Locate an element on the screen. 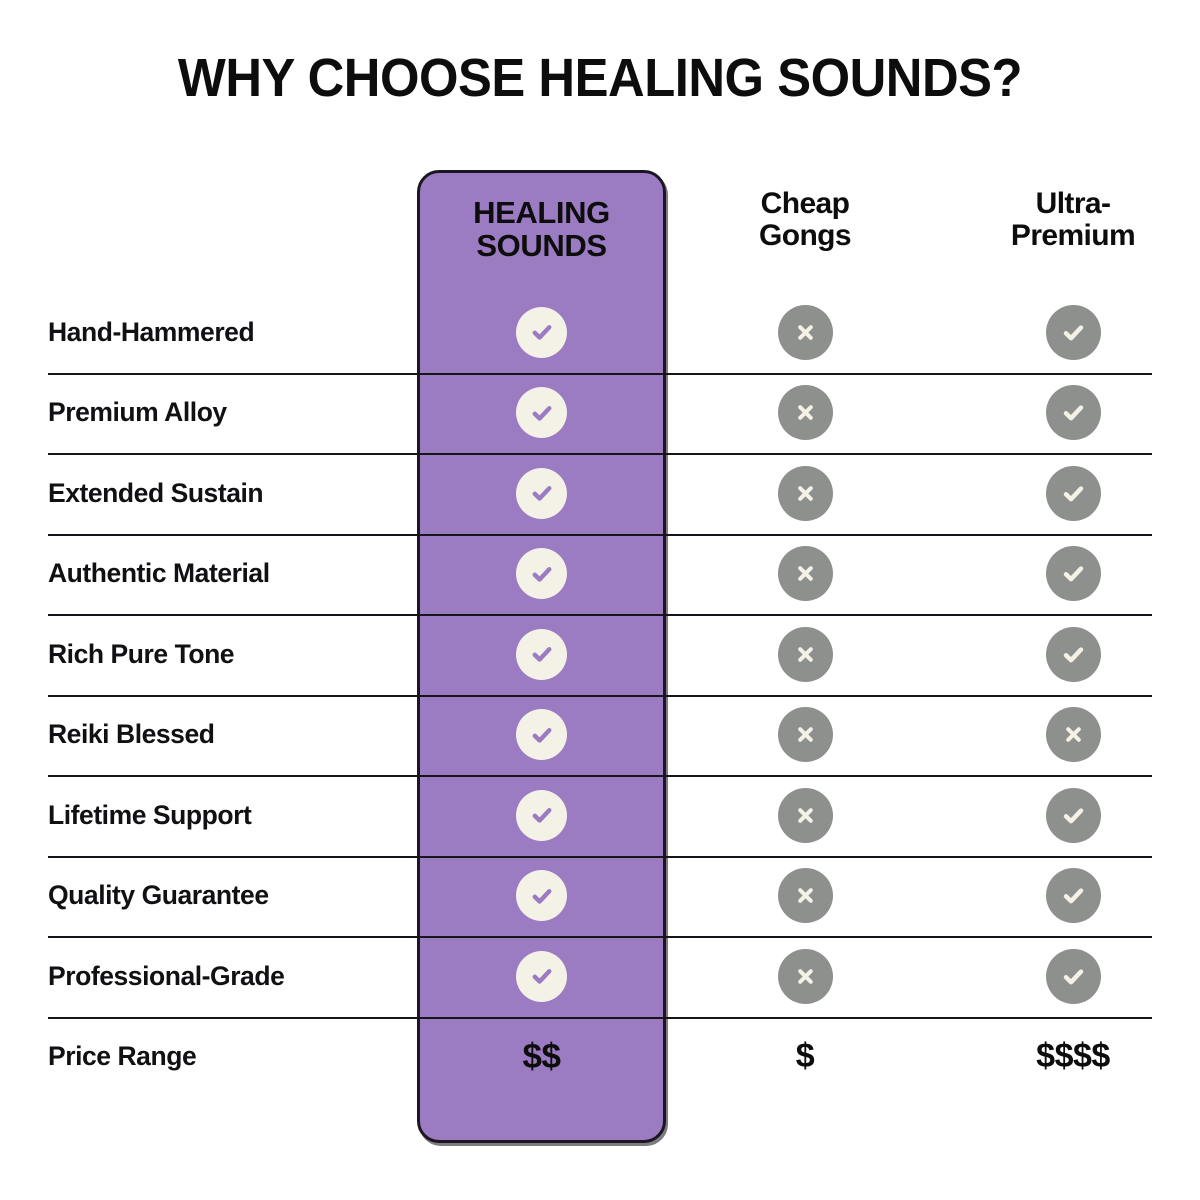 The image size is (1200, 1200). column-header-cheap-gongs: Cheap Gongs is located at coordinates (805, 220).